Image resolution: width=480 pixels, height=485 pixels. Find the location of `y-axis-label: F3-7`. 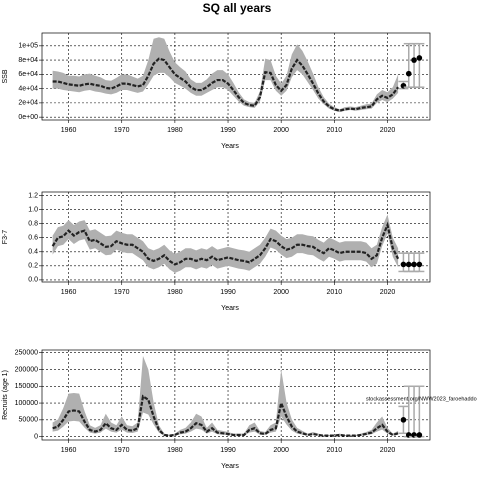

y-axis-label: F3-7 is located at coordinates (5, 237).